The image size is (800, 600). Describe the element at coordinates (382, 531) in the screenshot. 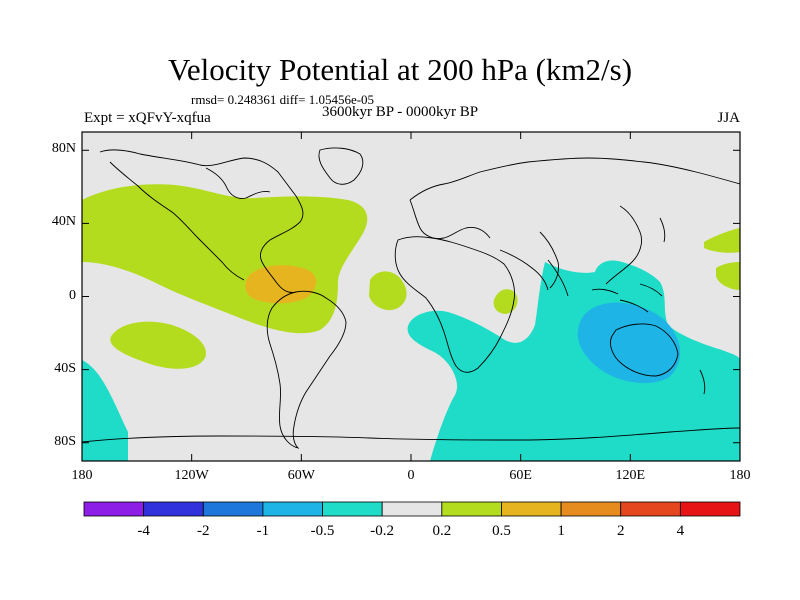

I see `colorbar-label: -0.2` at that location.